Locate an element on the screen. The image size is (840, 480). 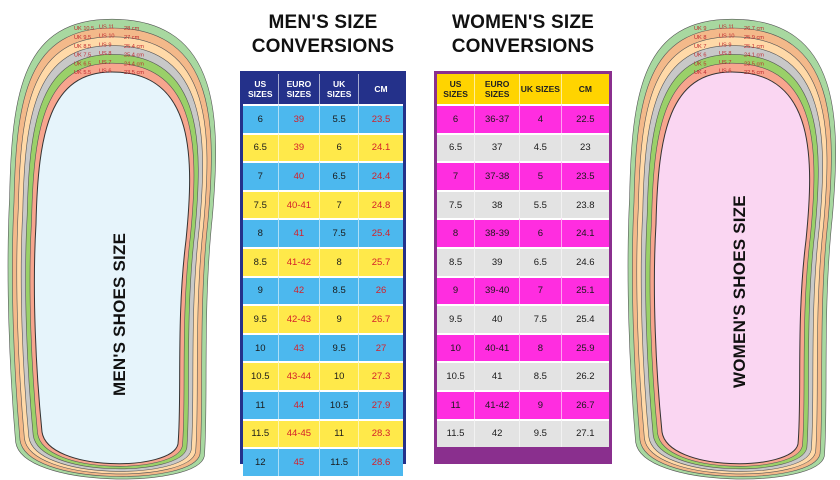
women-table-row: 8 38-39 6 24.1 is located at coordinates (523, 232).